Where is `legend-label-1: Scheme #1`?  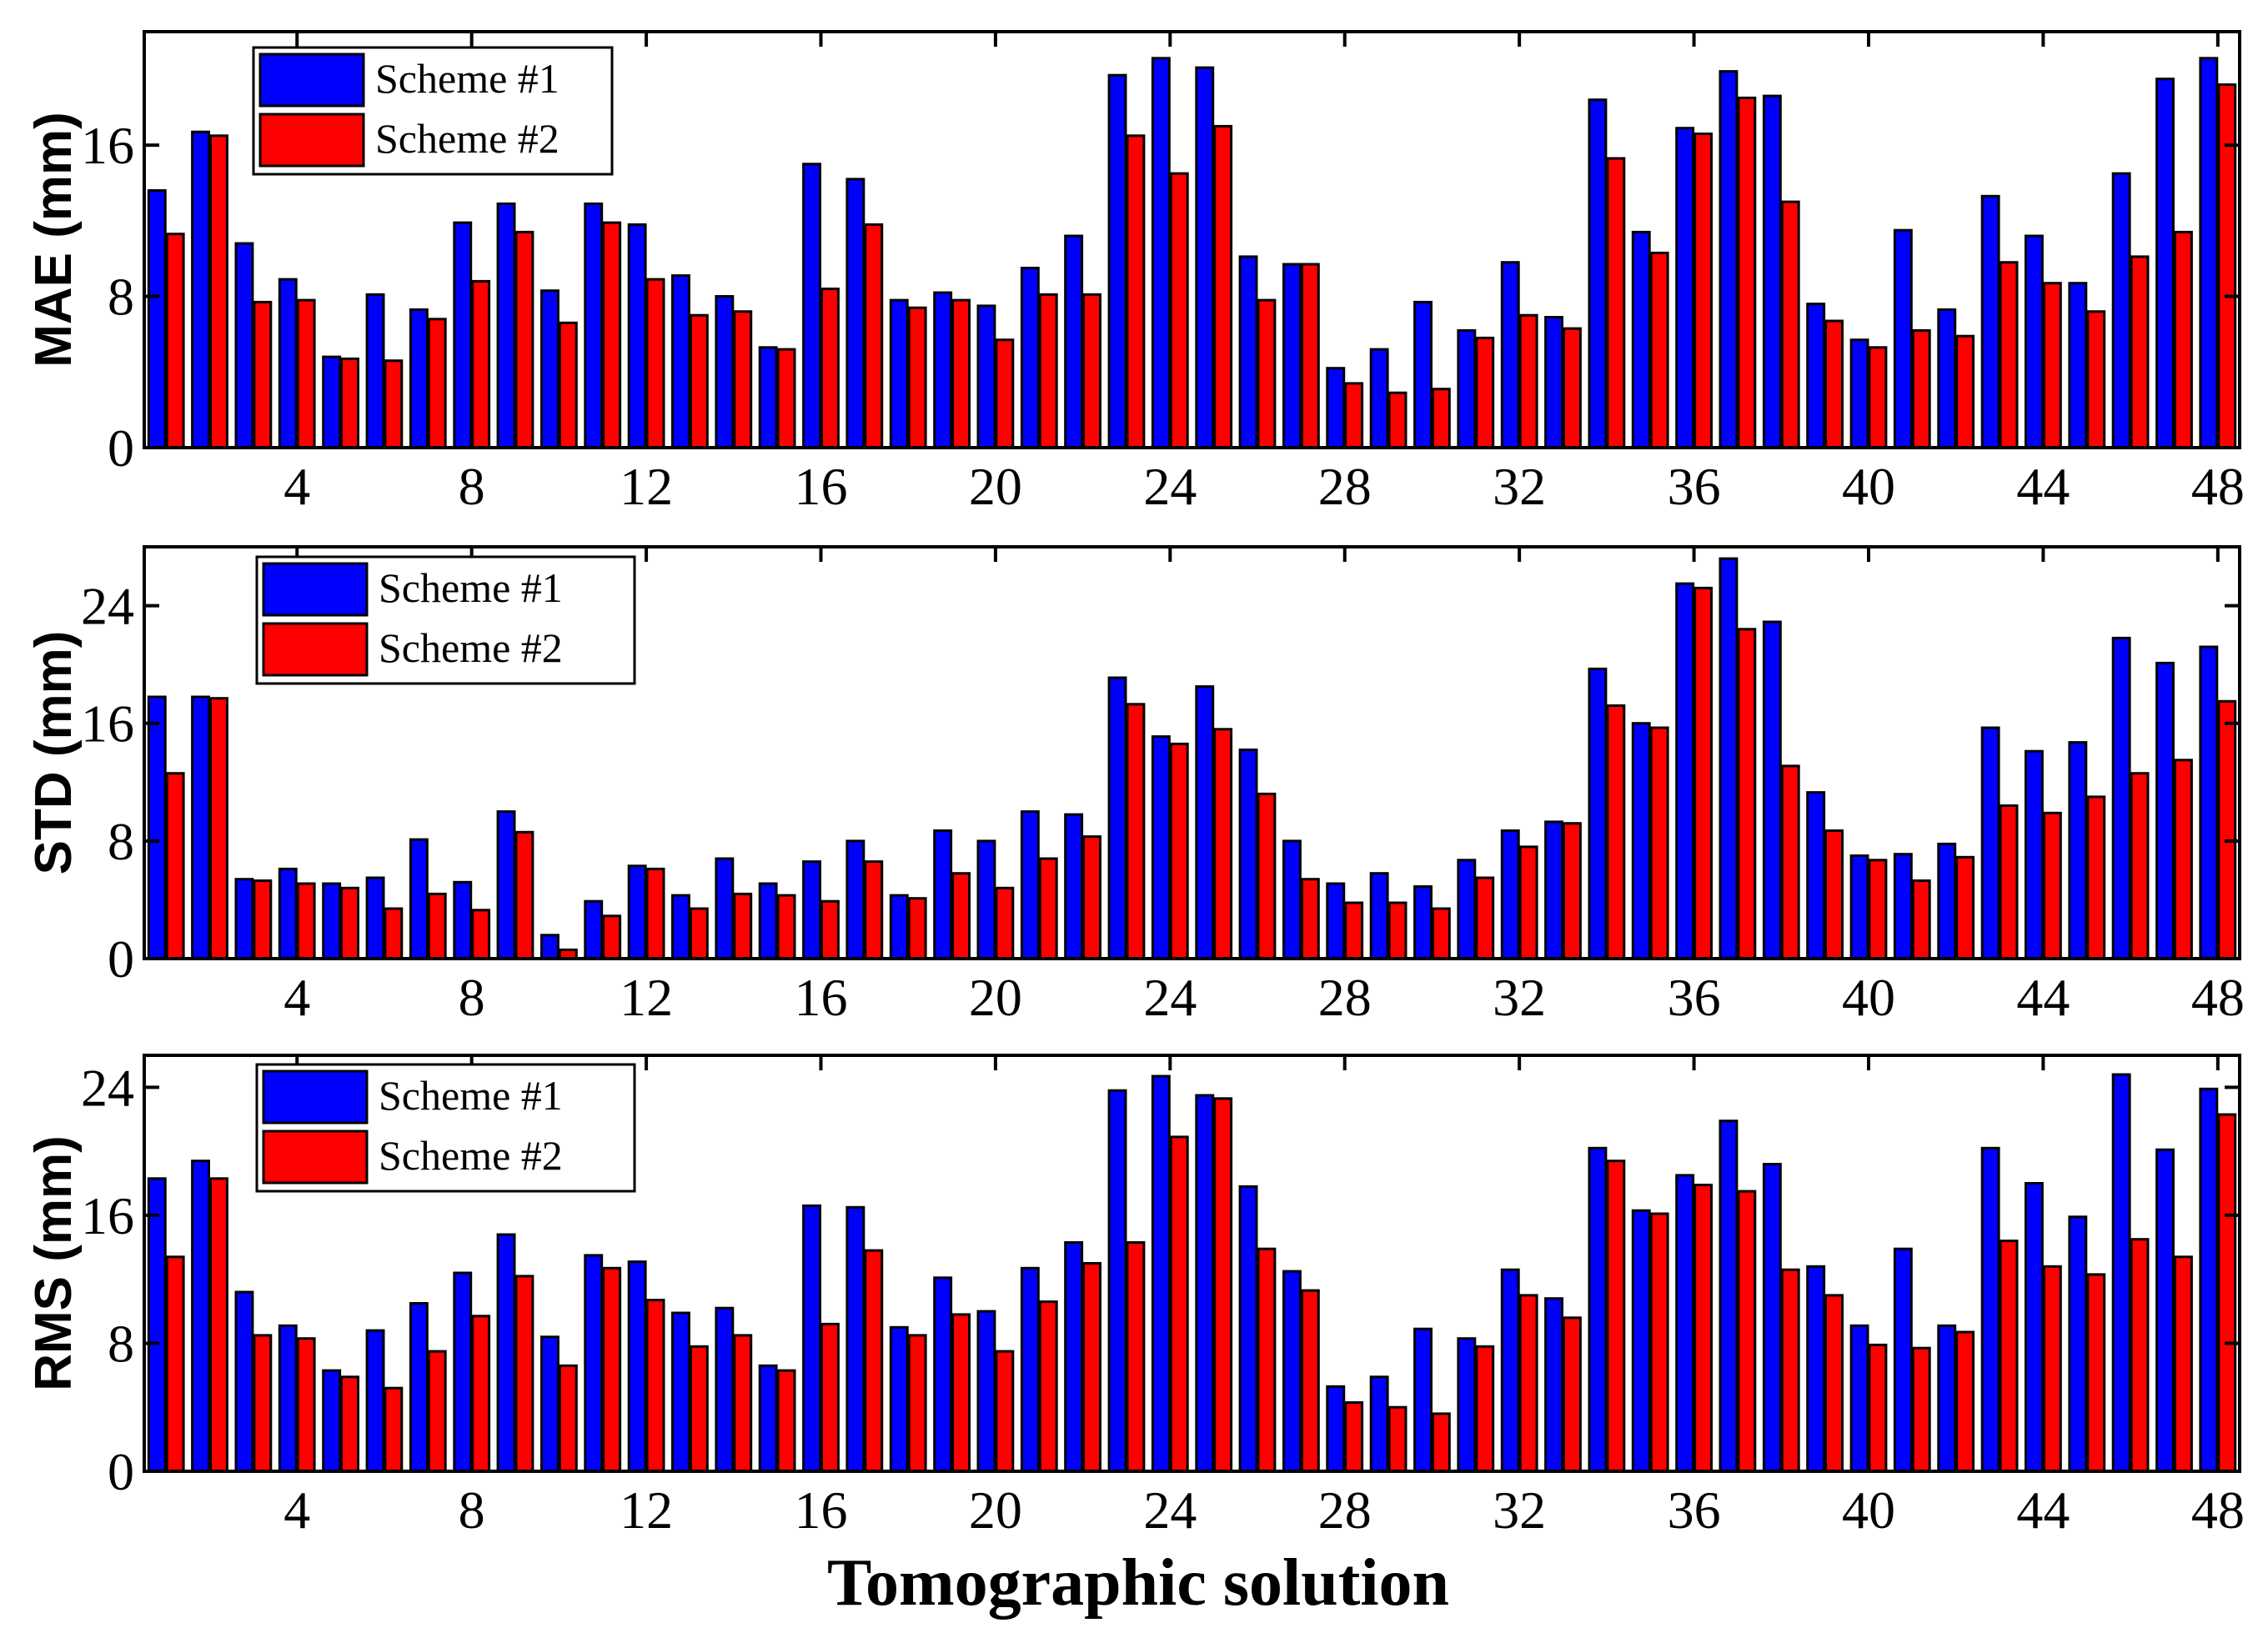
legend-label-1: Scheme #1 is located at coordinates (467, 78).